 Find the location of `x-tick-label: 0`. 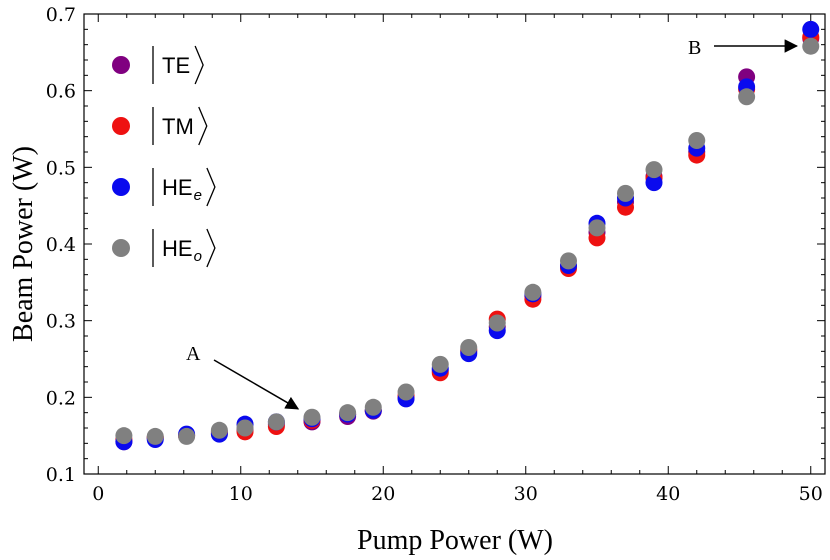

x-tick-label: 0 is located at coordinates (98, 494).